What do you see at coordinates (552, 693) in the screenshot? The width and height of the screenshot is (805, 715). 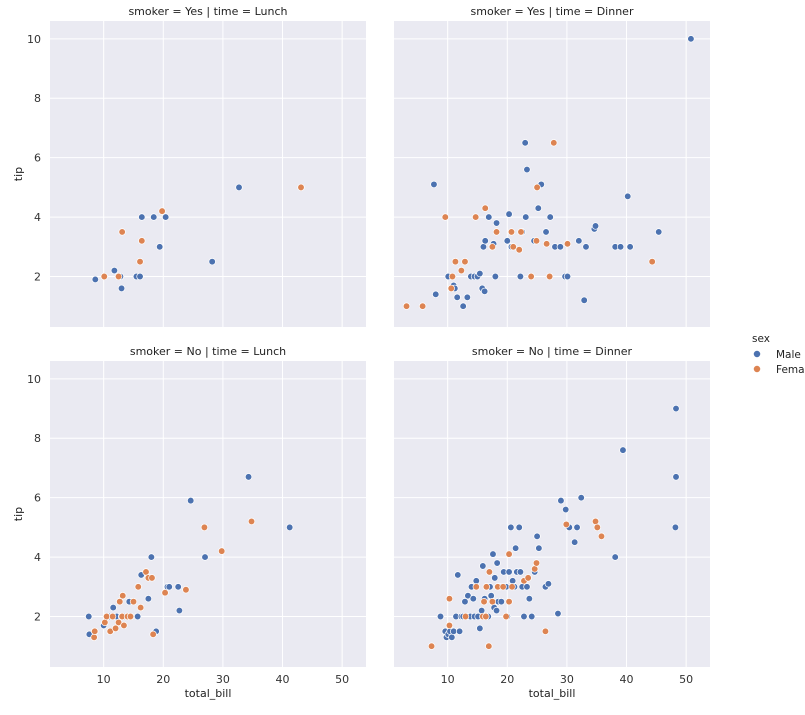 I see `x-axis-label: total_bill` at bounding box center [552, 693].